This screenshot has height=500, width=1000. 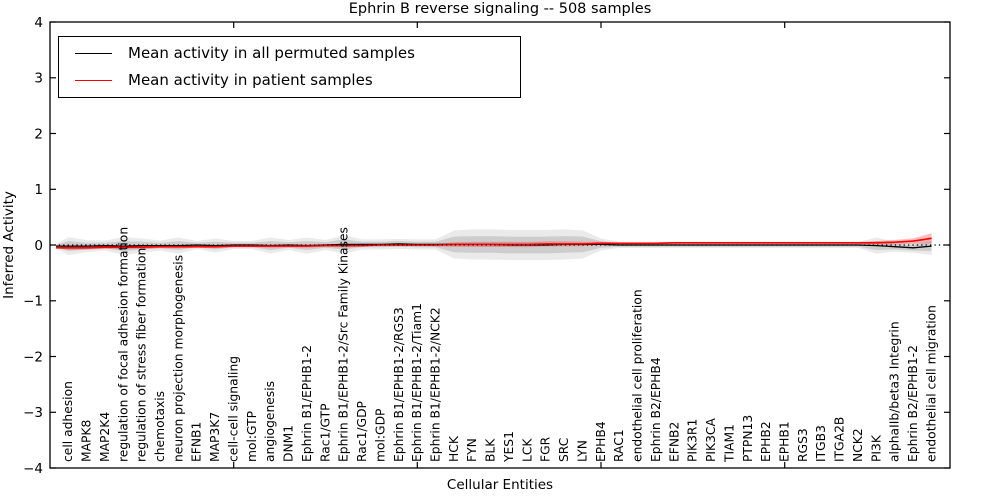 I want to click on legend-line-sample-patient, so click(x=93, y=81).